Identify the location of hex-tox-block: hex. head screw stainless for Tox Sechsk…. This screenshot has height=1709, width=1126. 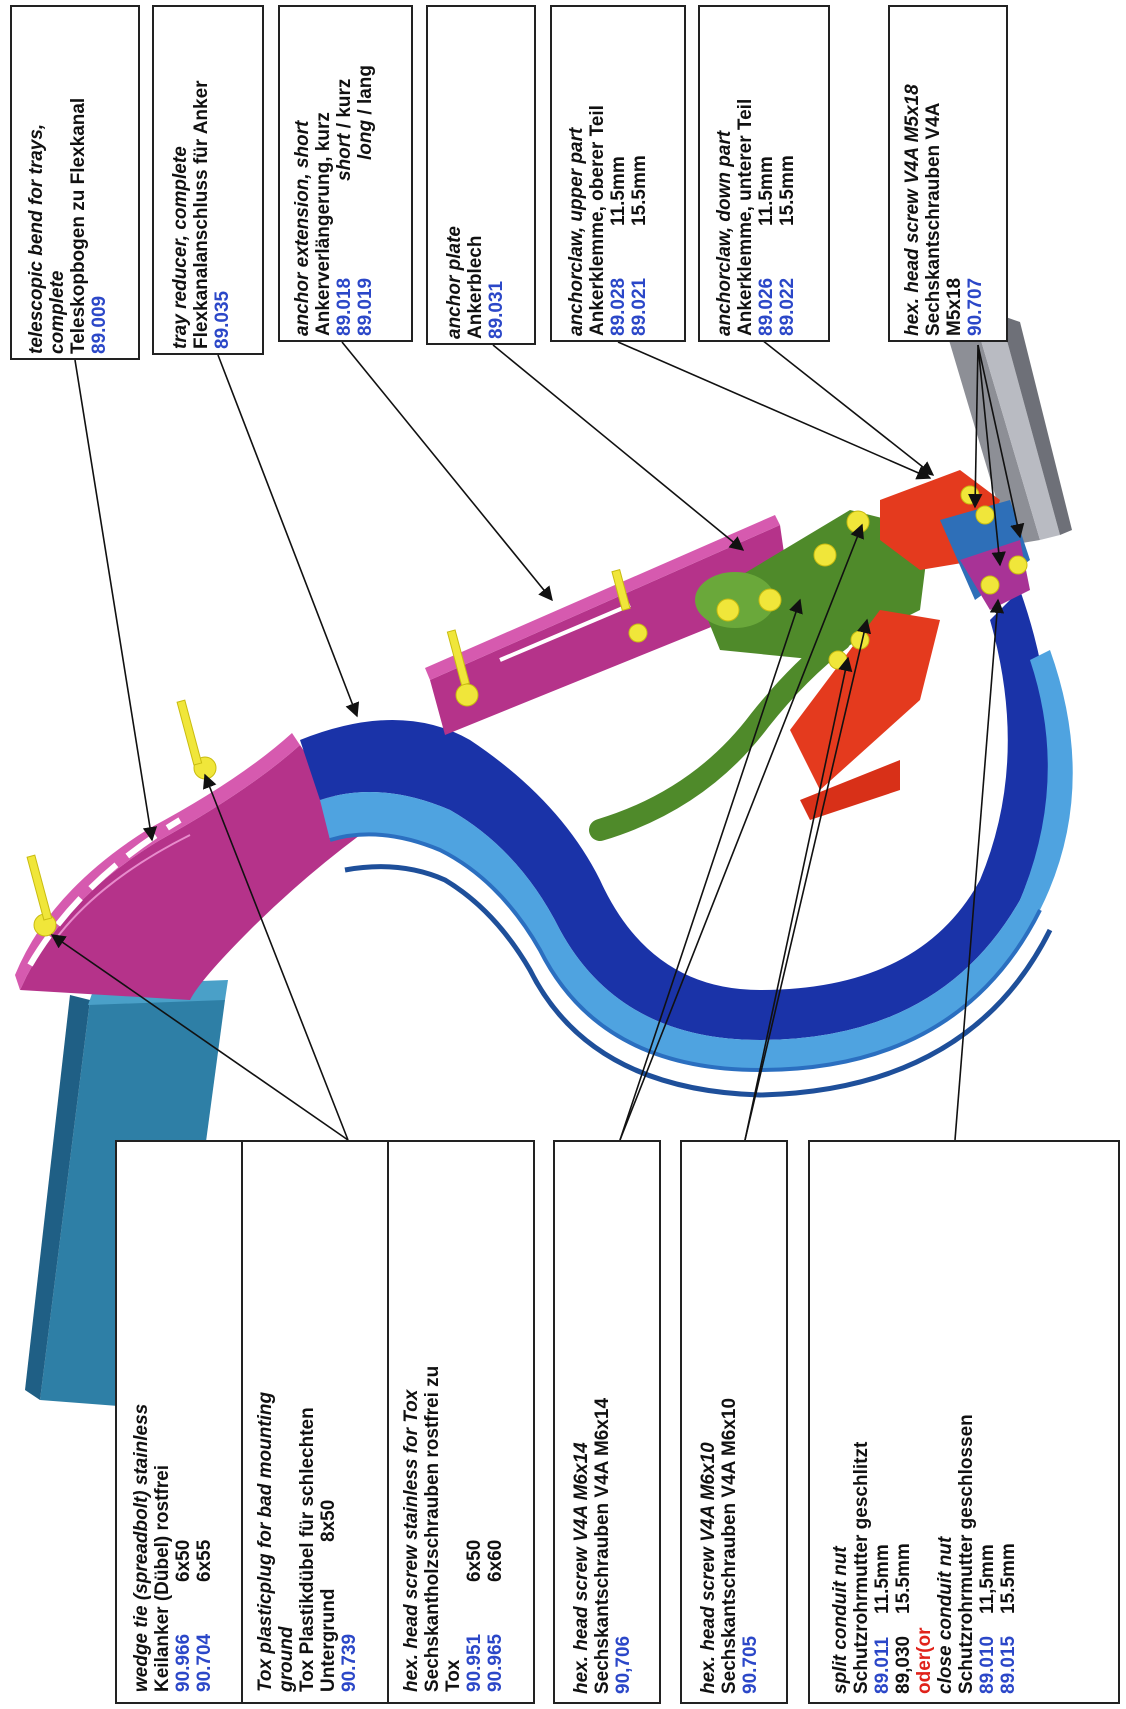
(453, 1529).